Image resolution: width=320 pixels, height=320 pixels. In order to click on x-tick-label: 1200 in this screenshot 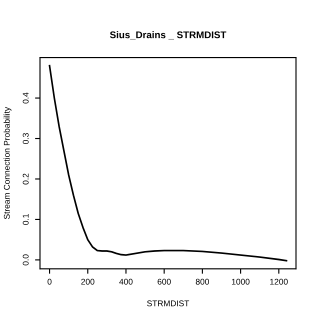, I will do `click(279, 281)`.